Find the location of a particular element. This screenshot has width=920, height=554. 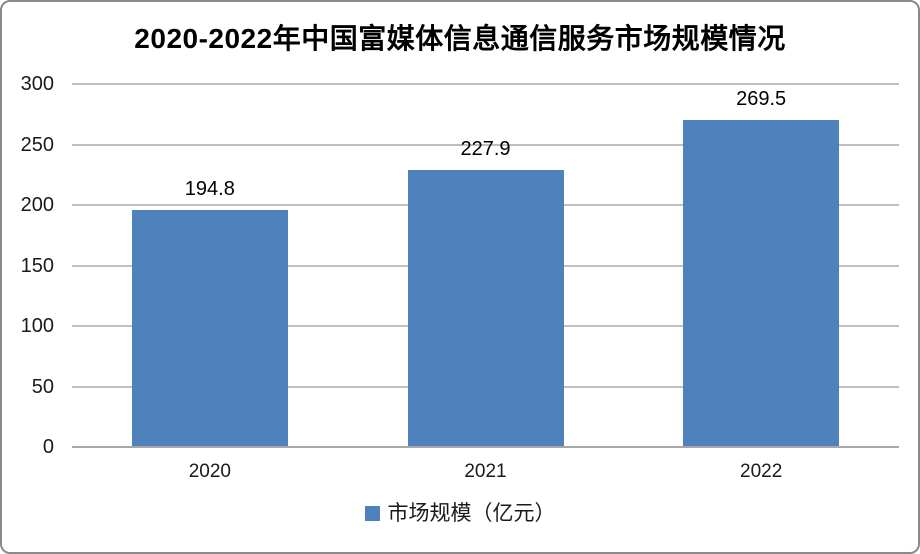

bar-2022: 269.5 is located at coordinates (761, 267).